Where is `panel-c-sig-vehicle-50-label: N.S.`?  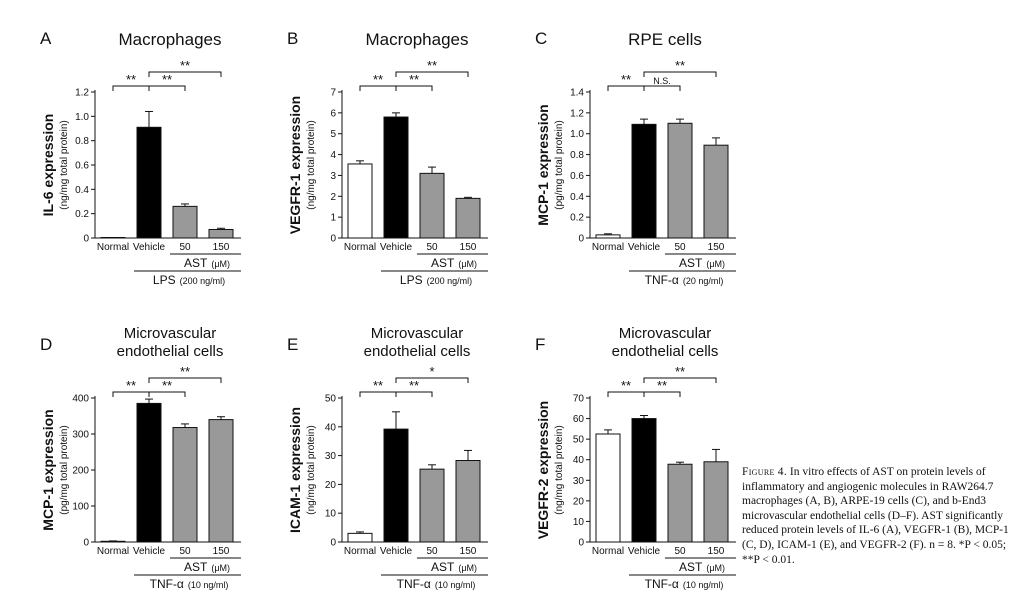
panel-c-sig-vehicle-50-label: N.S. is located at coordinates (662, 81).